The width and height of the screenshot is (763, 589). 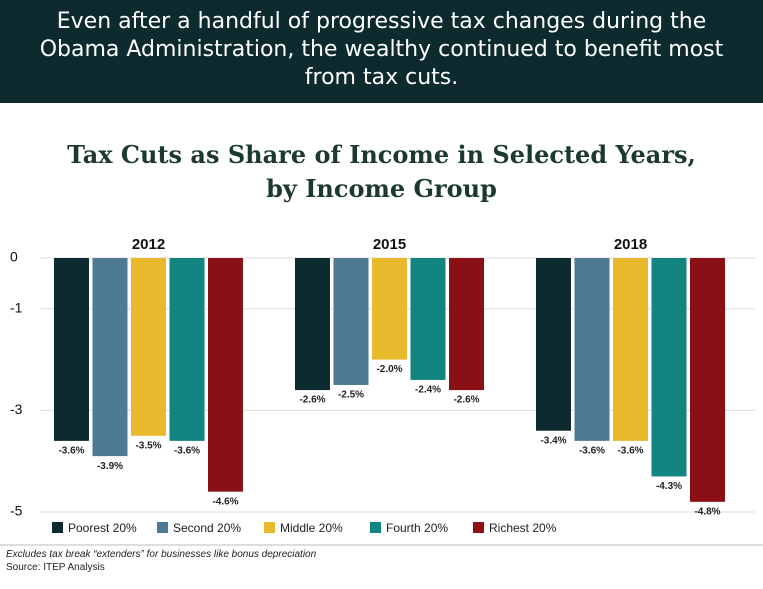 I want to click on y-tick-label: 0, so click(x=14, y=257).